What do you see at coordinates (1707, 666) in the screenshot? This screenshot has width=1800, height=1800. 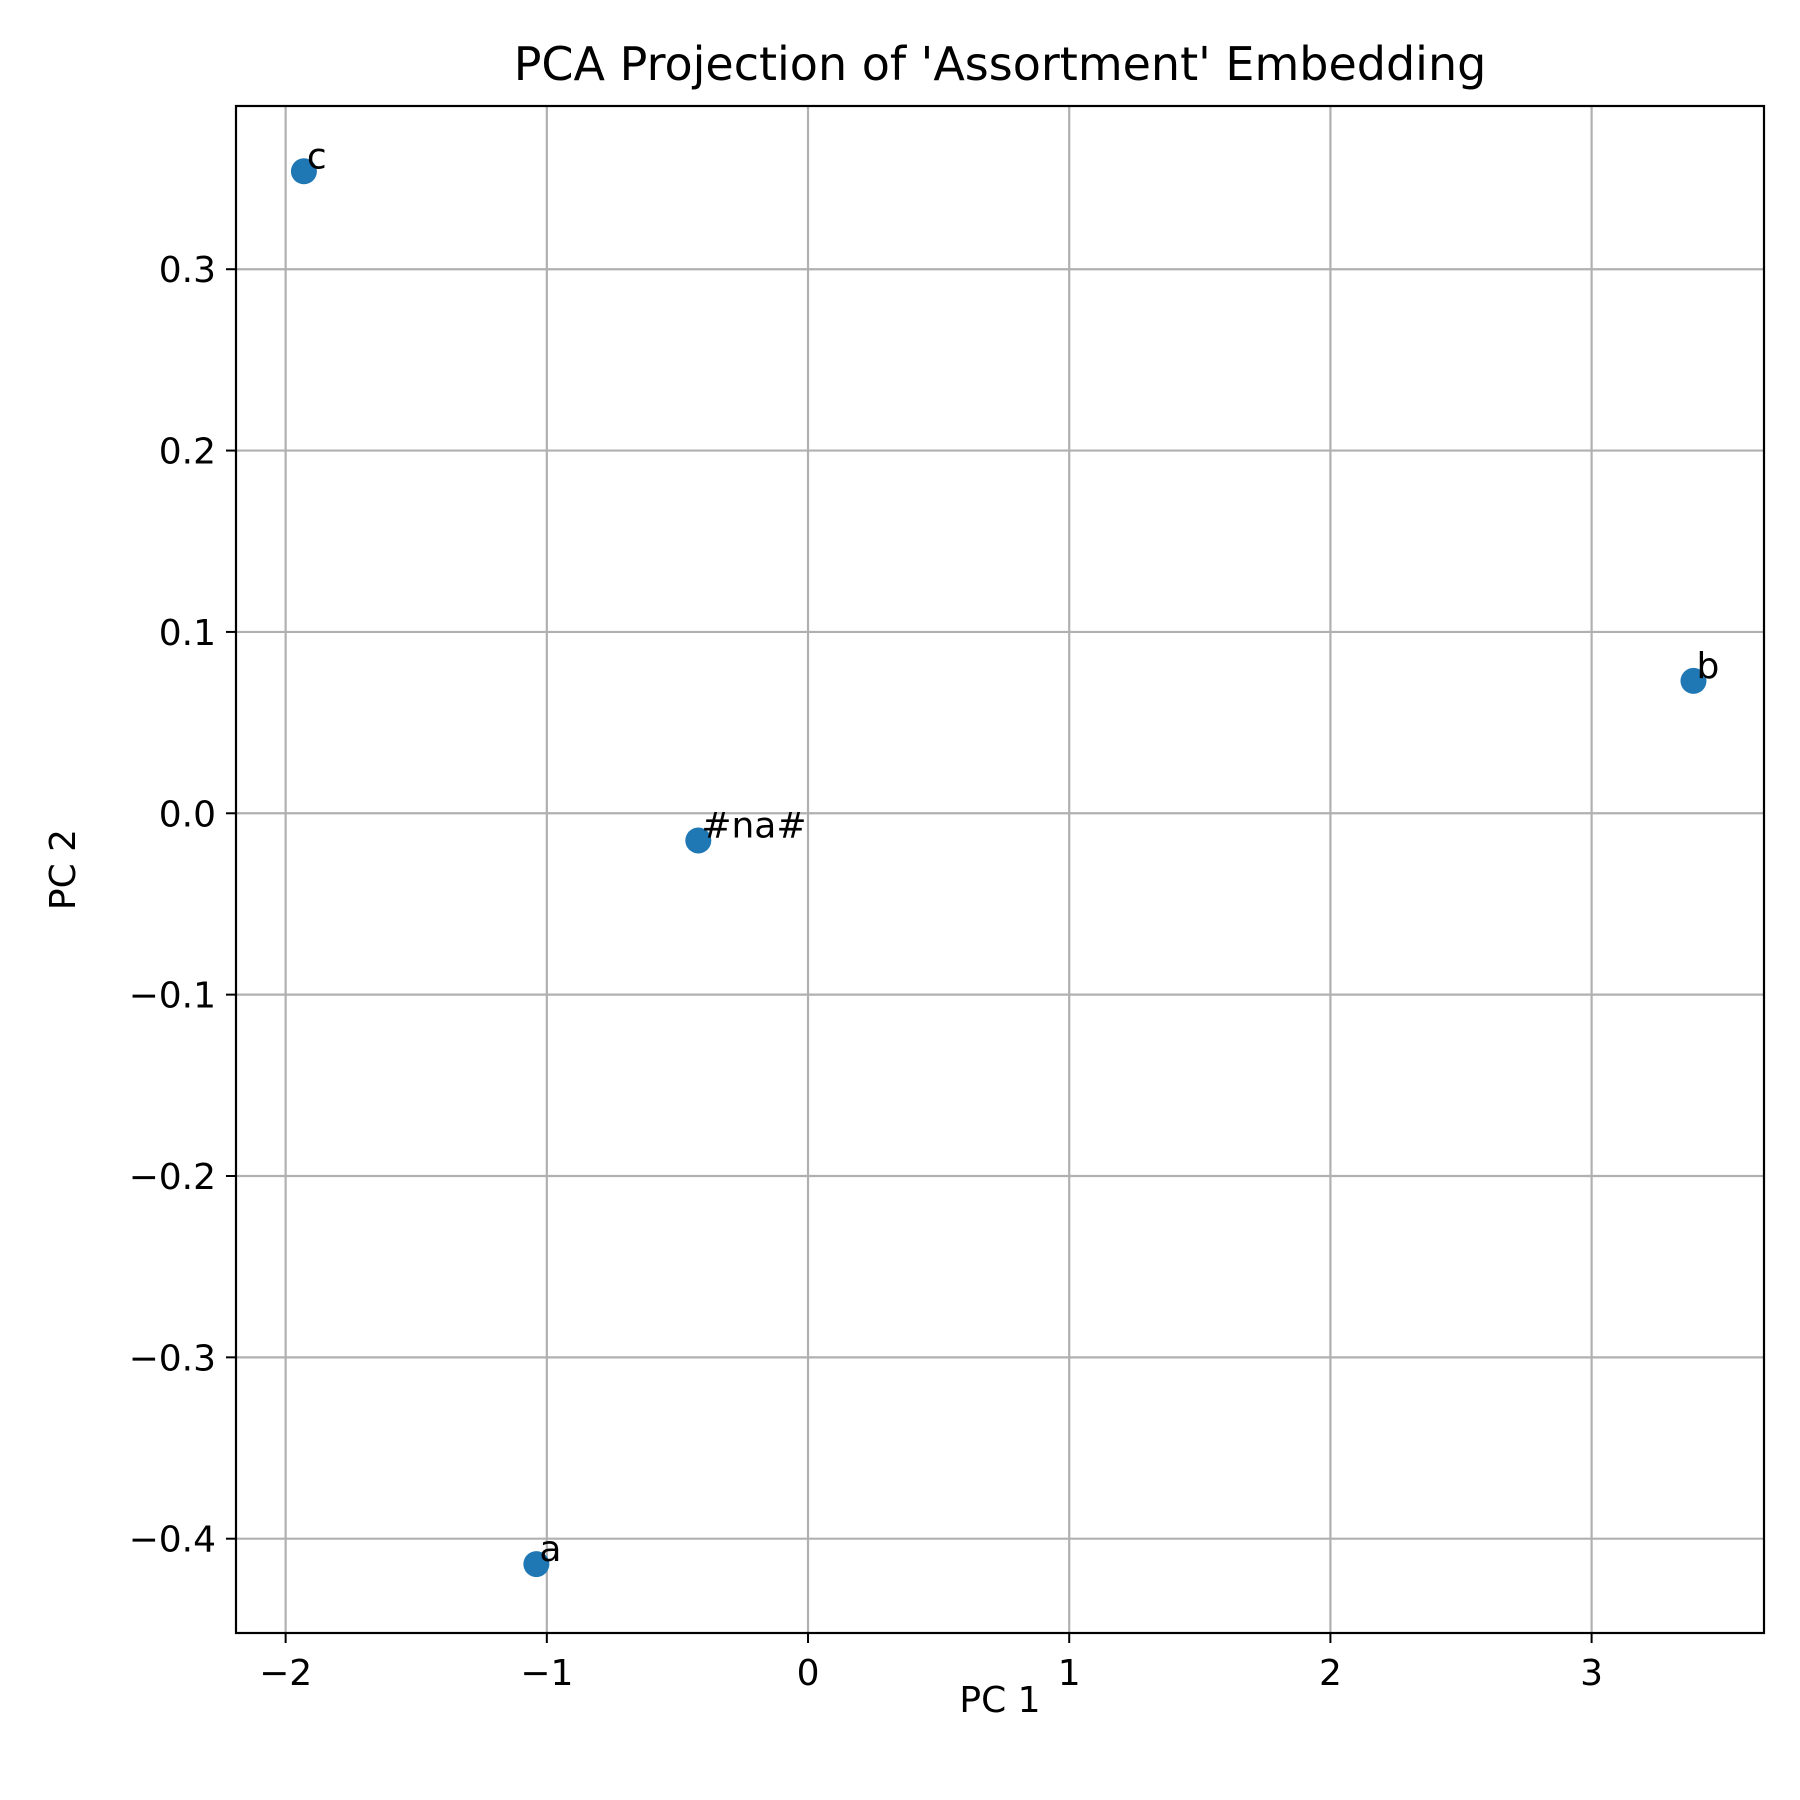 I see `point-label: b` at bounding box center [1707, 666].